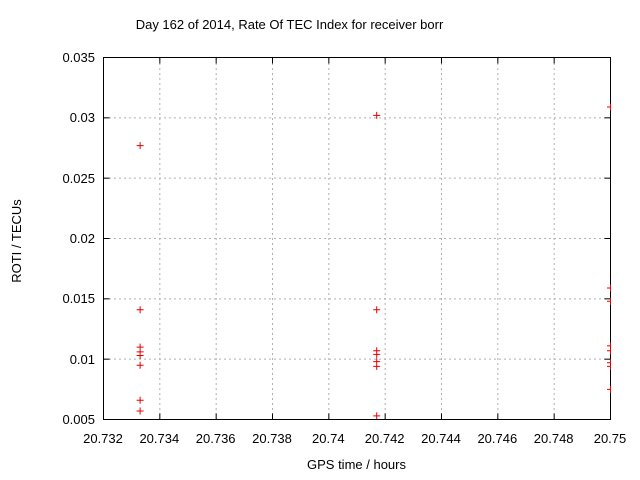 The height and width of the screenshot is (480, 640). Describe the element at coordinates (78, 57) in the screenshot. I see `y-tick-label: 0.035` at that location.